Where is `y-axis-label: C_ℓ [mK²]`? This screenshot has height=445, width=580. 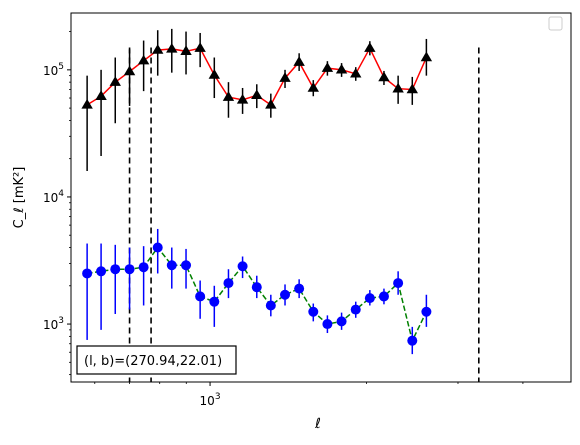 y-axis-label: C_ℓ [mK²] is located at coordinates (19, 198).